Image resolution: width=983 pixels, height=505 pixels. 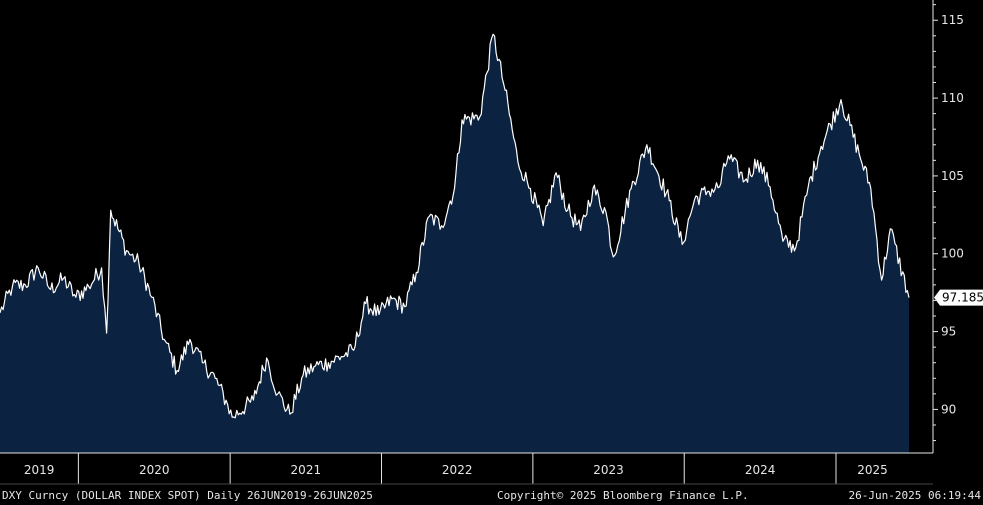 What do you see at coordinates (306, 470) in the screenshot?
I see `x-tick-label: 2021` at bounding box center [306, 470].